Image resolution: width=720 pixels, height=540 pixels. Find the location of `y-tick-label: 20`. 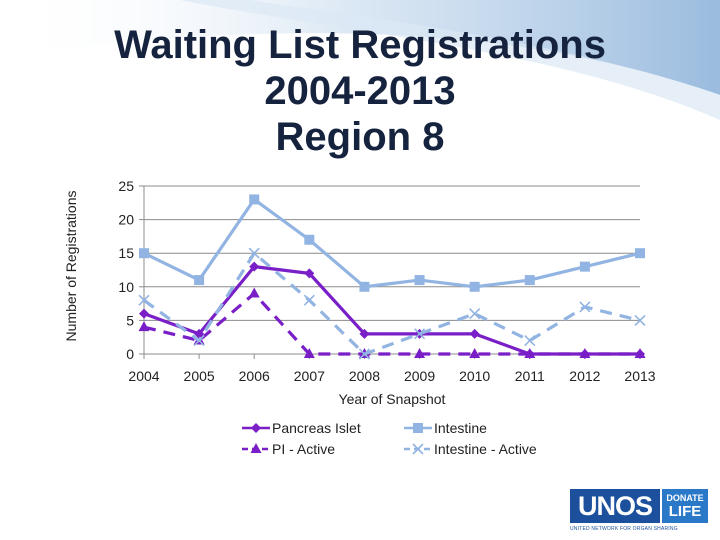

y-tick-label: 20 is located at coordinates (126, 220).